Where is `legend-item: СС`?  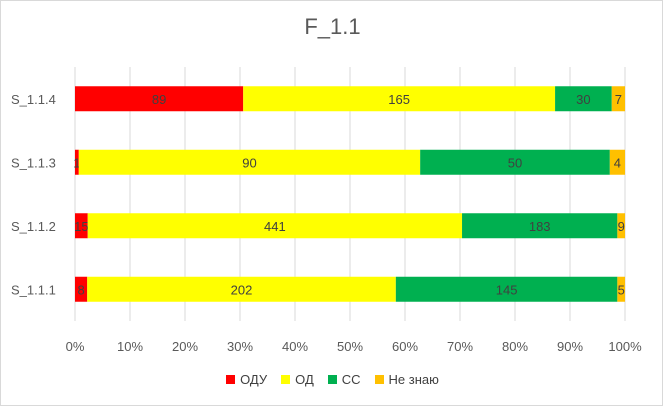 legend-item: СС is located at coordinates (344, 379).